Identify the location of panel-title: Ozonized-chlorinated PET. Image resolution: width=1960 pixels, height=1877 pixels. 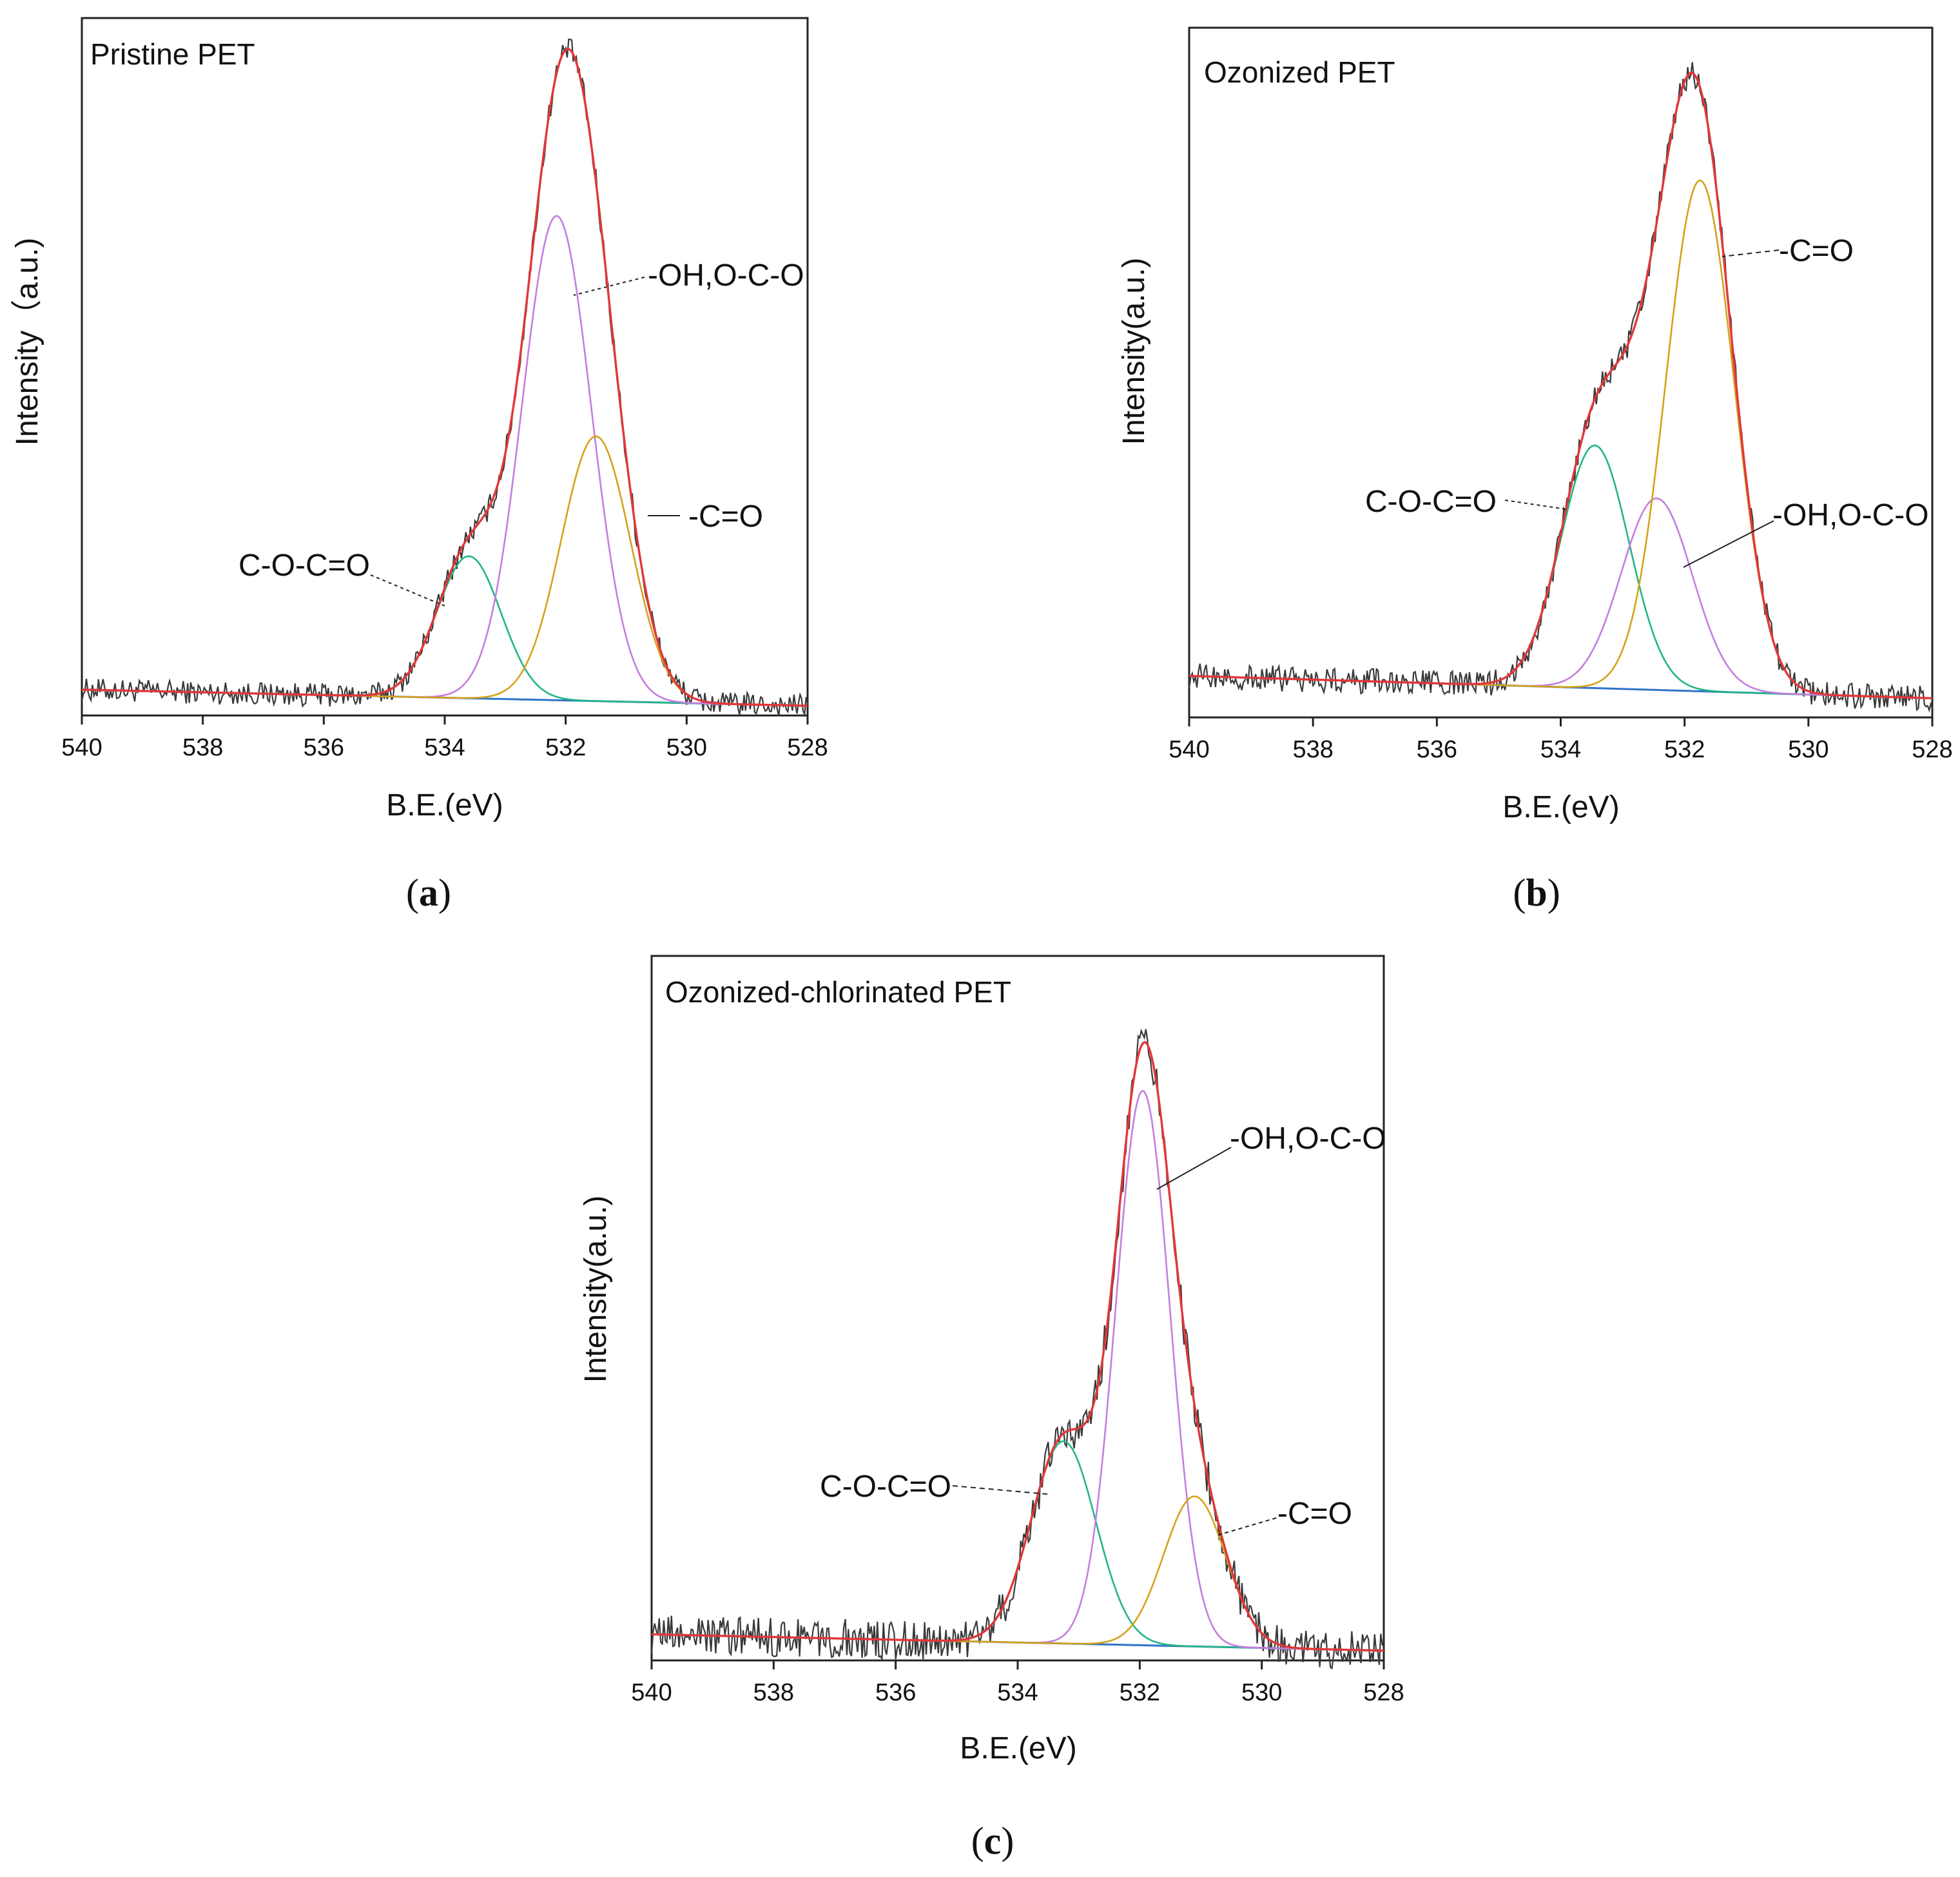
(838, 992).